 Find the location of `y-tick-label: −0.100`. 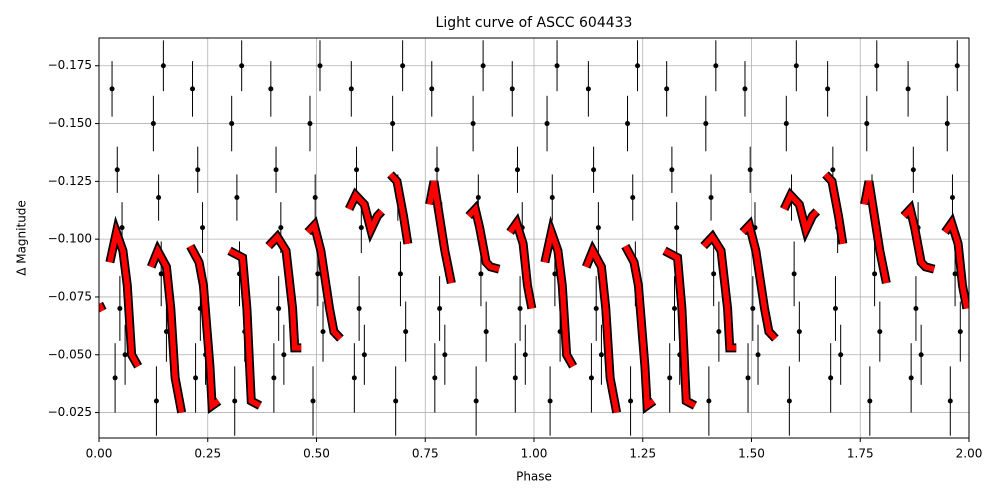

y-tick-label: −0.100 is located at coordinates (70, 239).